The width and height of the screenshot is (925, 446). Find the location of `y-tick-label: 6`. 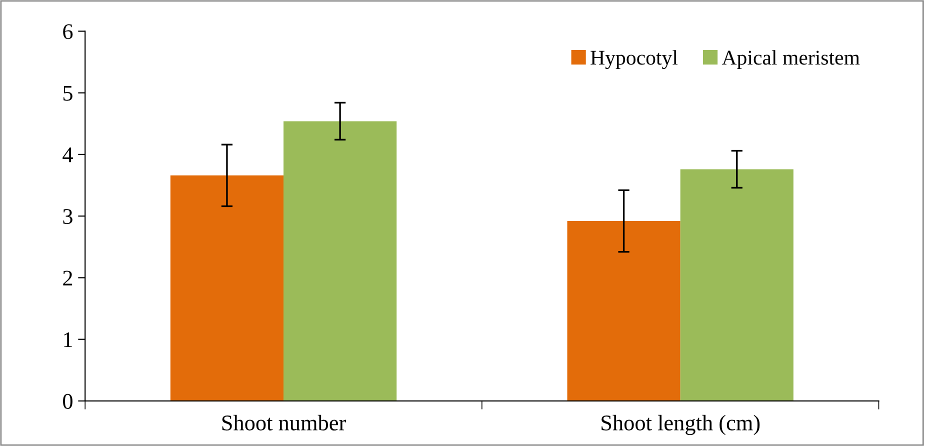

y-tick-label: 6 is located at coordinates (68, 32).